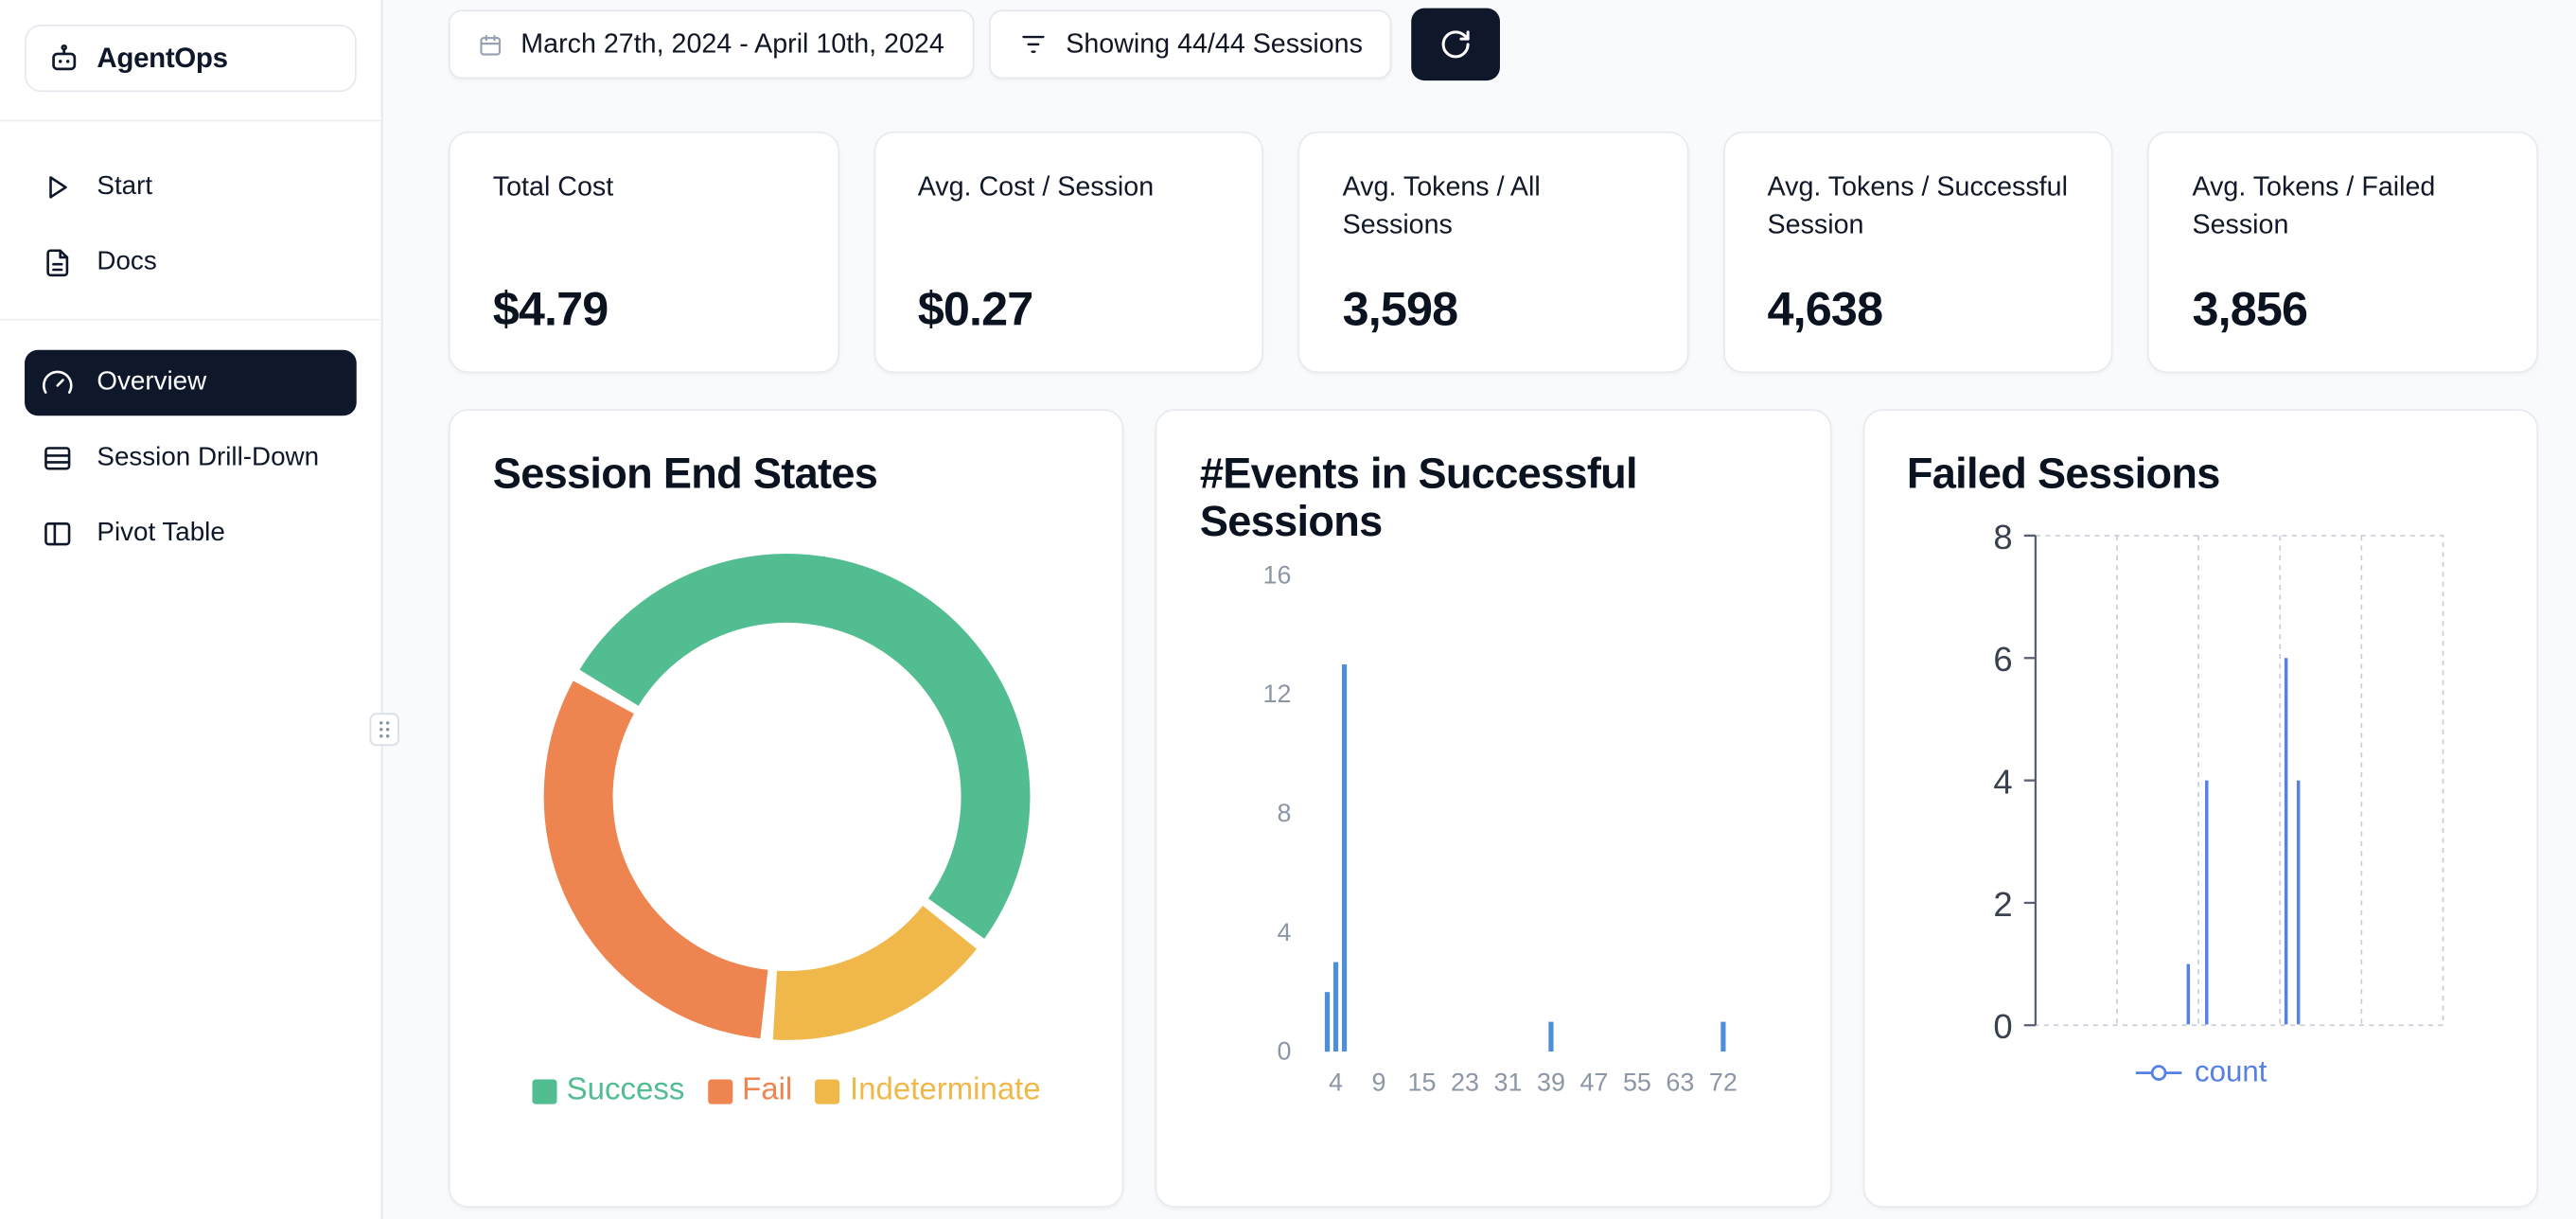 Image resolution: width=2576 pixels, height=1219 pixels. I want to click on legend-label: Indeterminate, so click(945, 1090).